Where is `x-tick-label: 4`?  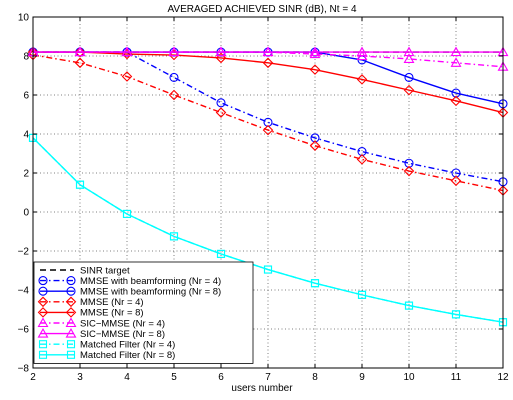 x-tick-label: 4 is located at coordinates (127, 377).